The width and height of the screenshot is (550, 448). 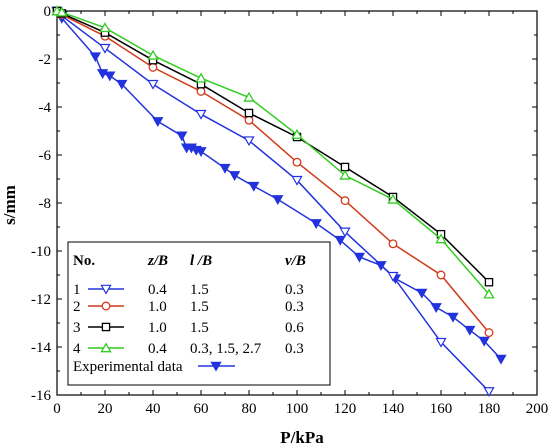 What do you see at coordinates (41, 348) in the screenshot?
I see `y-tick-label: -14` at bounding box center [41, 348].